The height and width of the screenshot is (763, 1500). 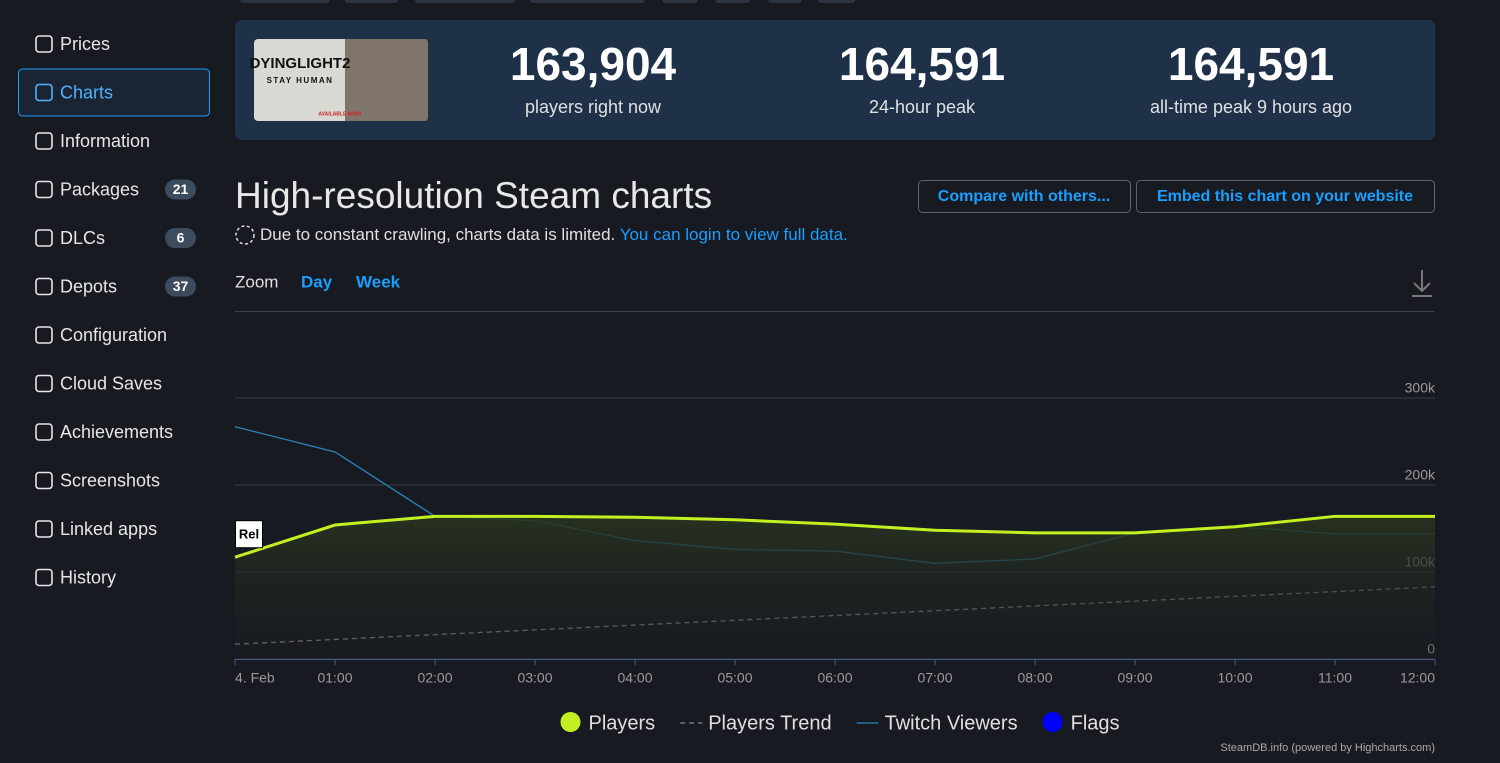 What do you see at coordinates (300, 63) in the screenshot?
I see `logo-title: DYINGLIGHT2` at bounding box center [300, 63].